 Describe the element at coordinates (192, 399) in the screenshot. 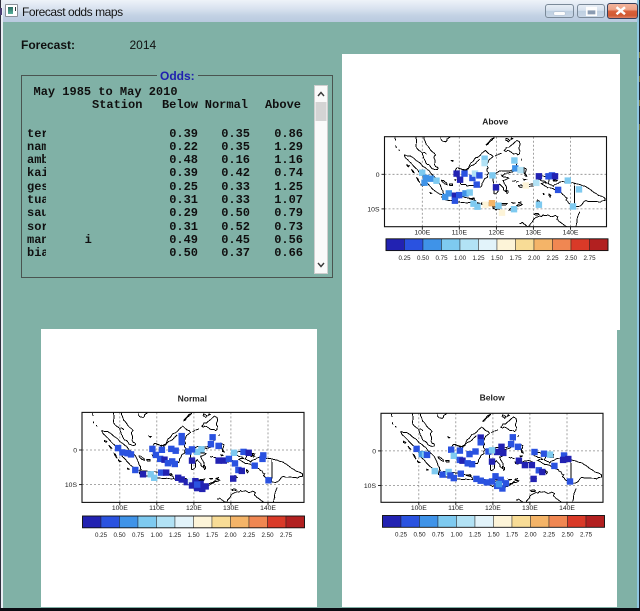

I see `svg-text: Normal` at that location.